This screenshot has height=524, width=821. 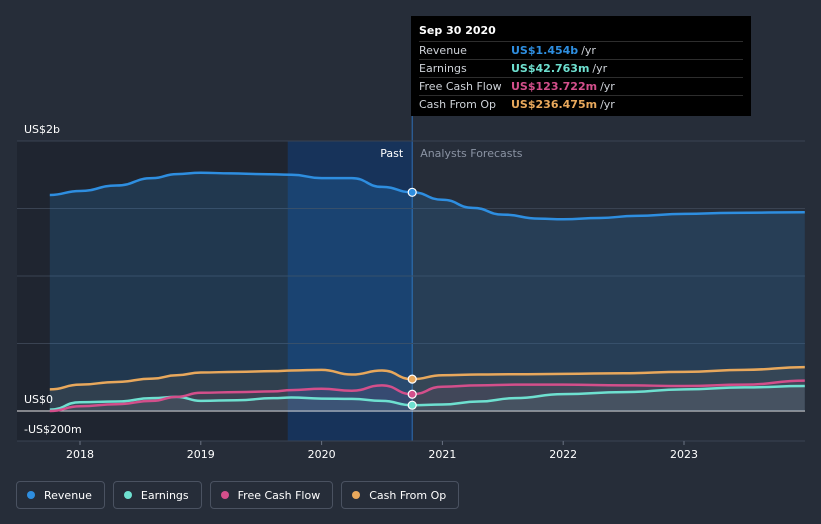 What do you see at coordinates (460, 86) in the screenshot?
I see `tooltip-row-label: Free Cash Flow` at bounding box center [460, 86].